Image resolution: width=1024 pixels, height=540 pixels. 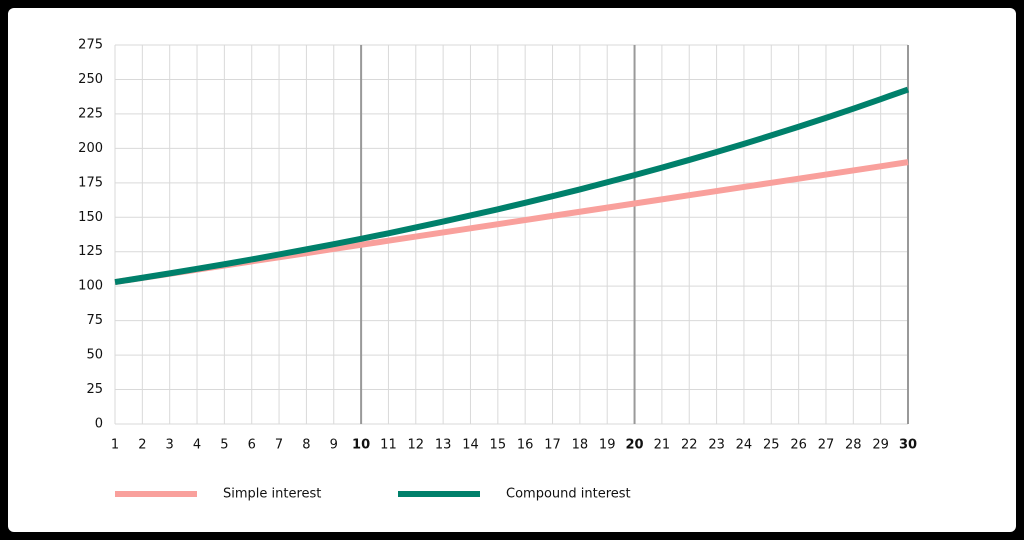 I want to click on legend-label: Simple interest, so click(x=272, y=494).